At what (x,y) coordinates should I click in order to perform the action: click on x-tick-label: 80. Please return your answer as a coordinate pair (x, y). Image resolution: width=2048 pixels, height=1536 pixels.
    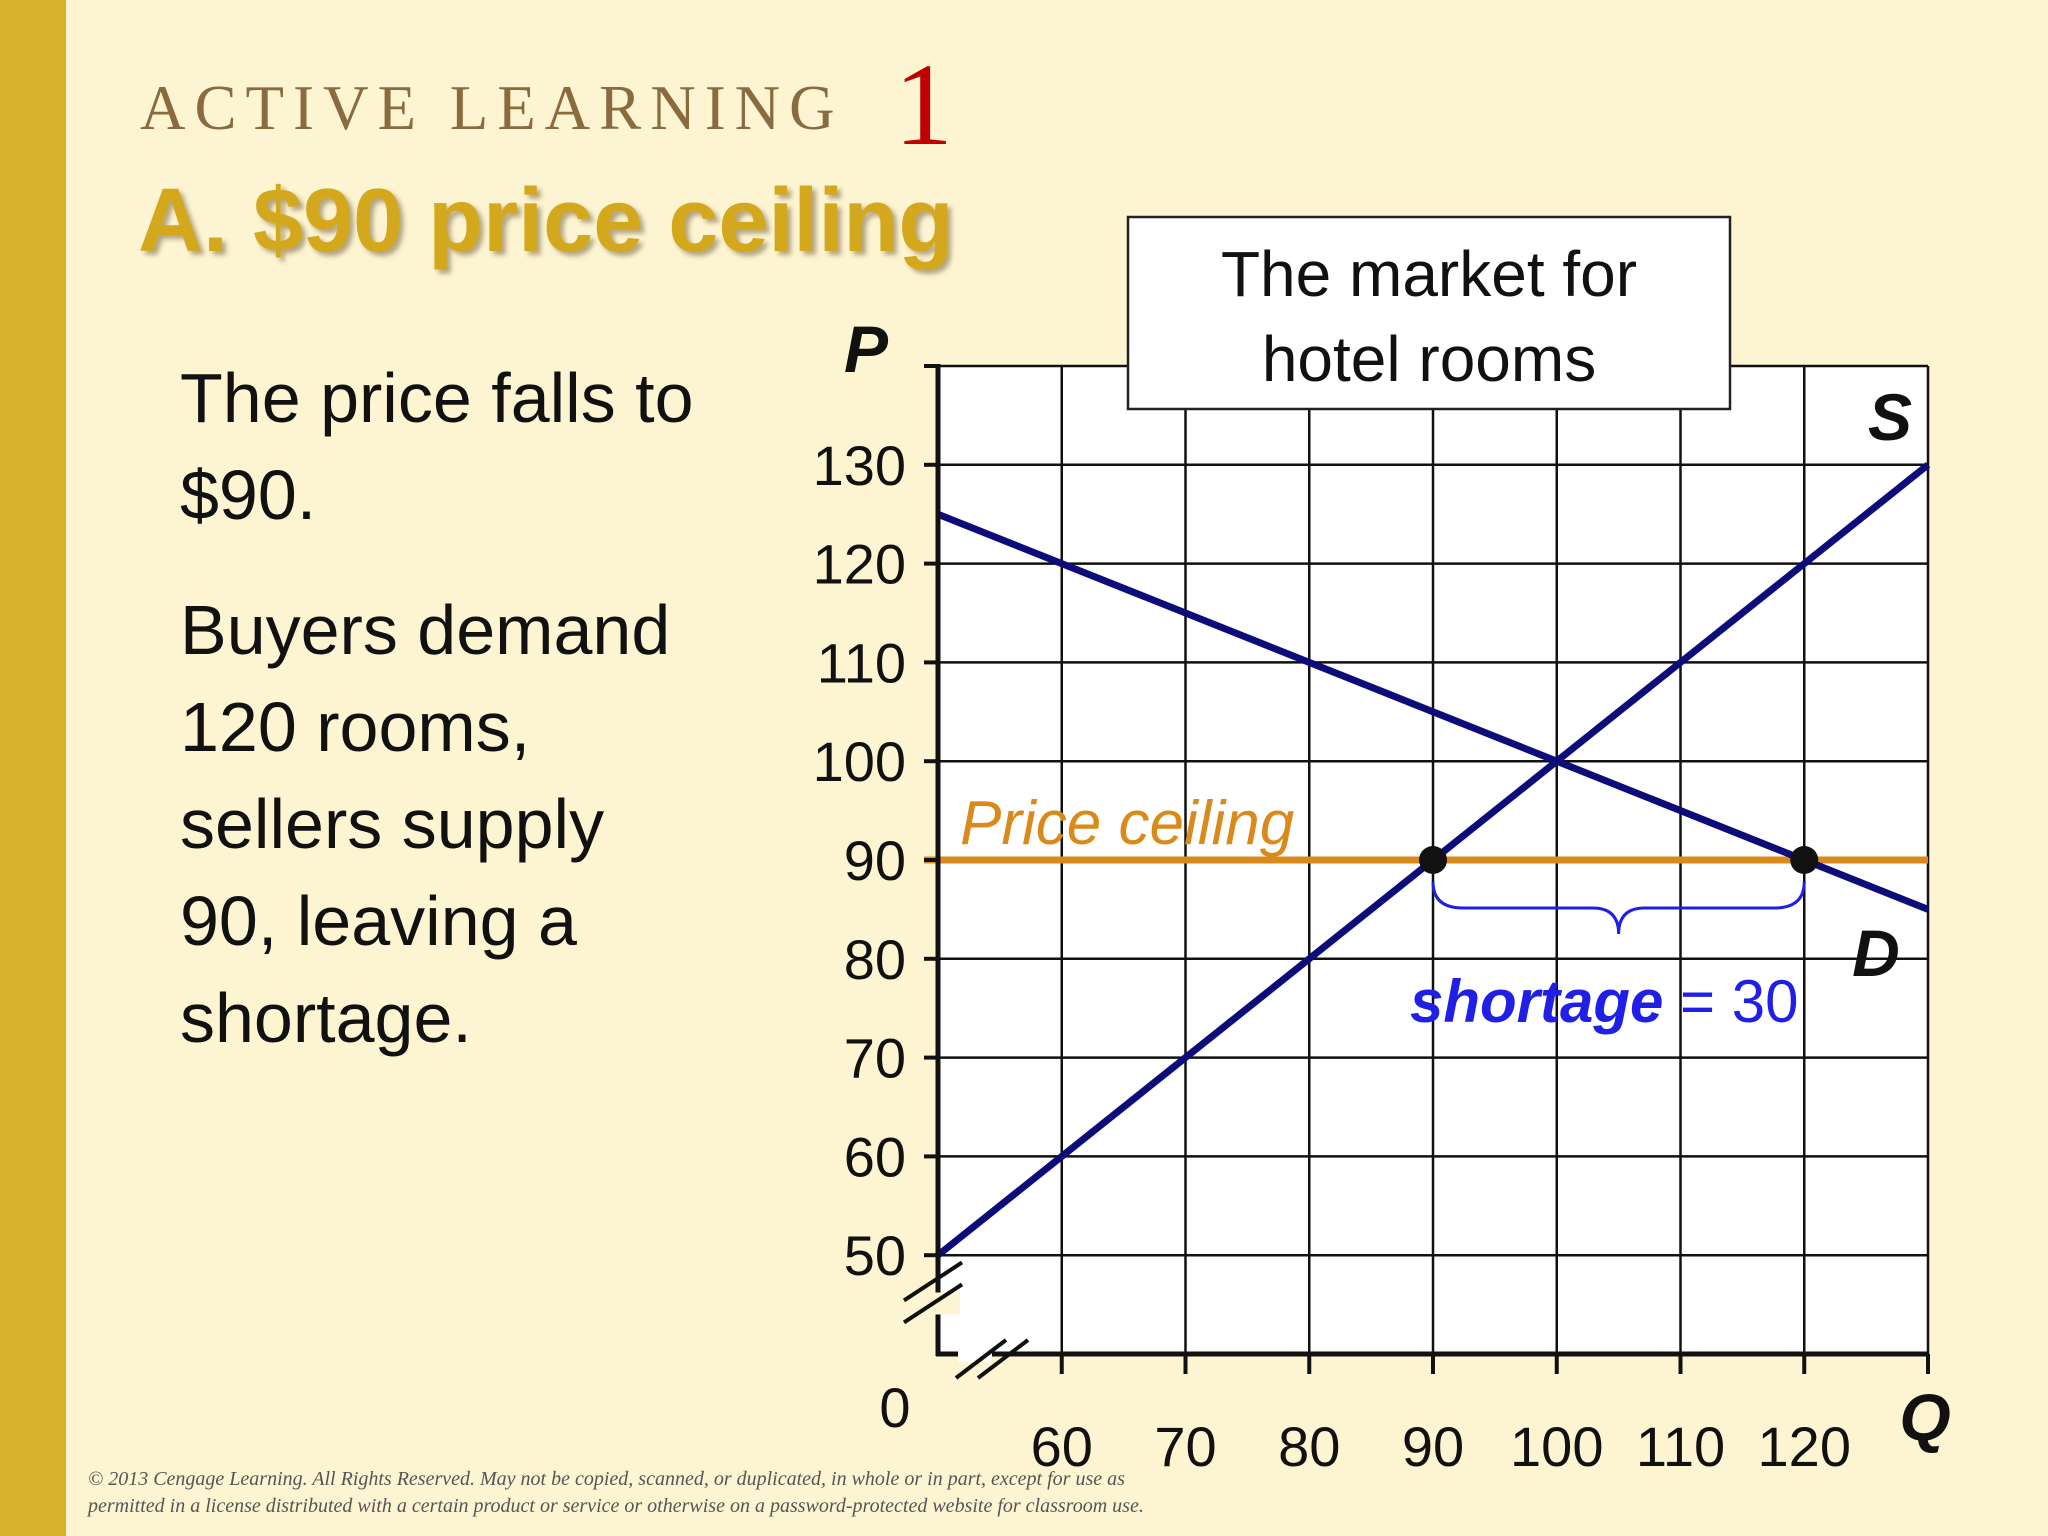
    Looking at the image, I should click on (1309, 1446).